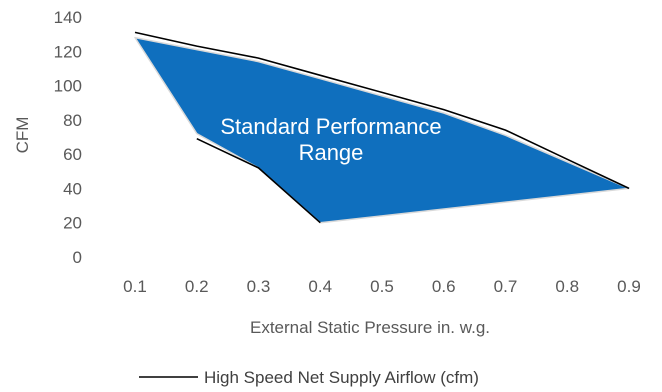  What do you see at coordinates (258, 180) in the screenshot?
I see `series-line` at bounding box center [258, 180].